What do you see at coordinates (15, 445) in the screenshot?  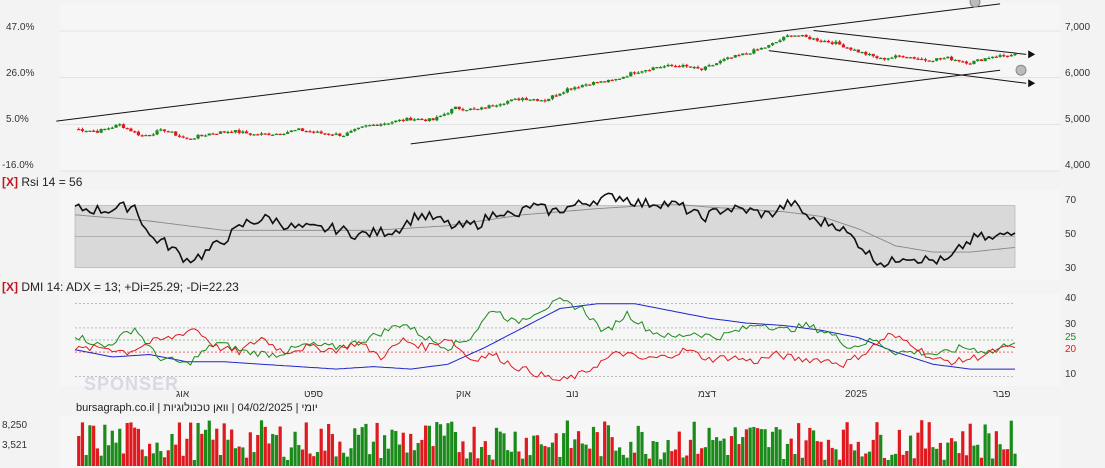 I see `volume-tick: 3,521` at bounding box center [15, 445].